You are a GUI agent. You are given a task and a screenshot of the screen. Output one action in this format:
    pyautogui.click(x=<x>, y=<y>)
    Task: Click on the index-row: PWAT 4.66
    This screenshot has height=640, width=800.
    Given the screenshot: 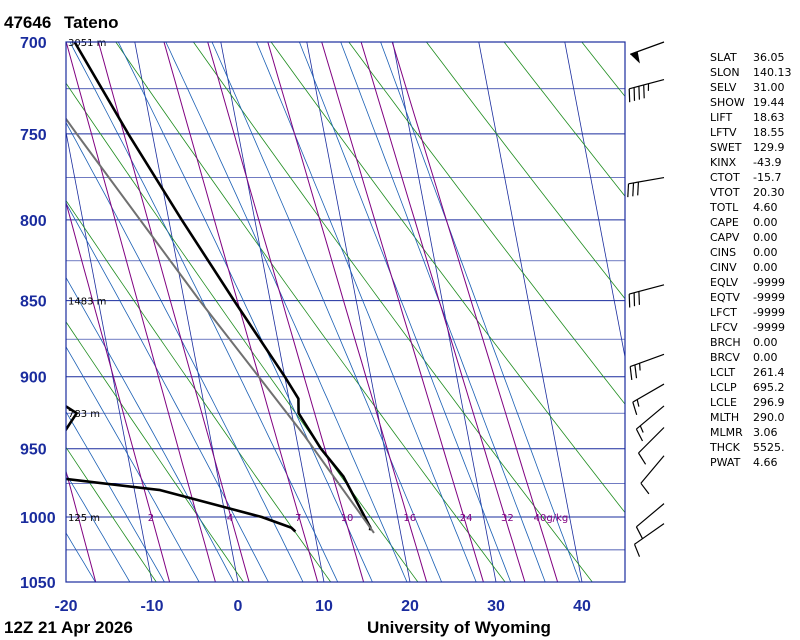 What is the action you would take?
    pyautogui.click(x=751, y=462)
    